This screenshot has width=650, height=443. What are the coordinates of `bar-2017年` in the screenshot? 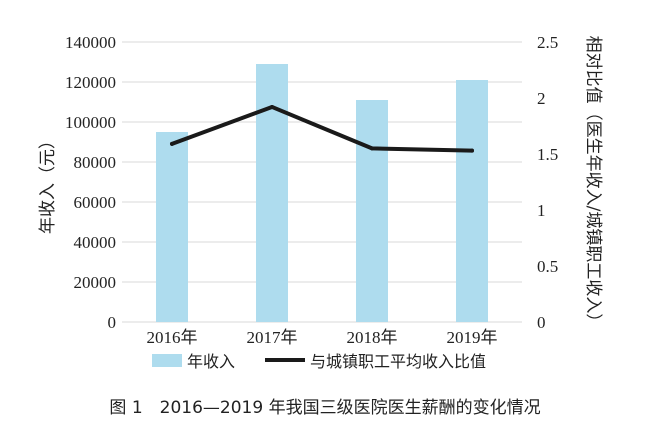 It's located at (272, 193).